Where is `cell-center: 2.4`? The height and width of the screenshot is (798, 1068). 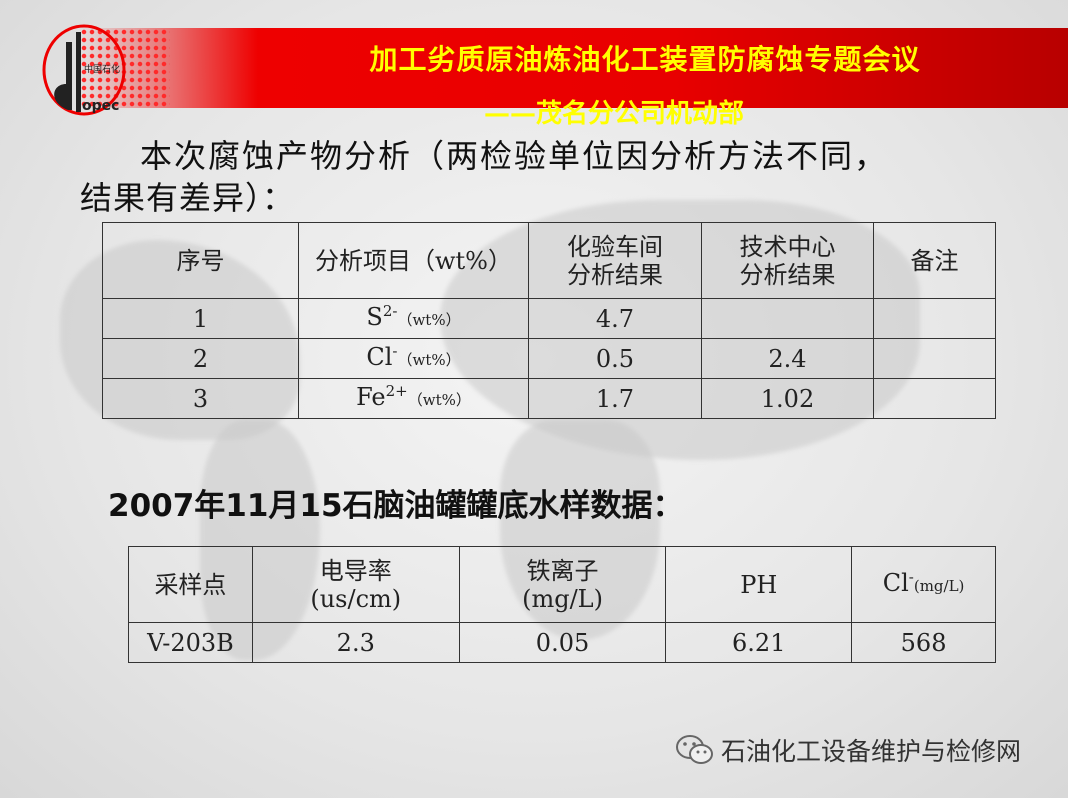 cell-center: 2.4 is located at coordinates (787, 358).